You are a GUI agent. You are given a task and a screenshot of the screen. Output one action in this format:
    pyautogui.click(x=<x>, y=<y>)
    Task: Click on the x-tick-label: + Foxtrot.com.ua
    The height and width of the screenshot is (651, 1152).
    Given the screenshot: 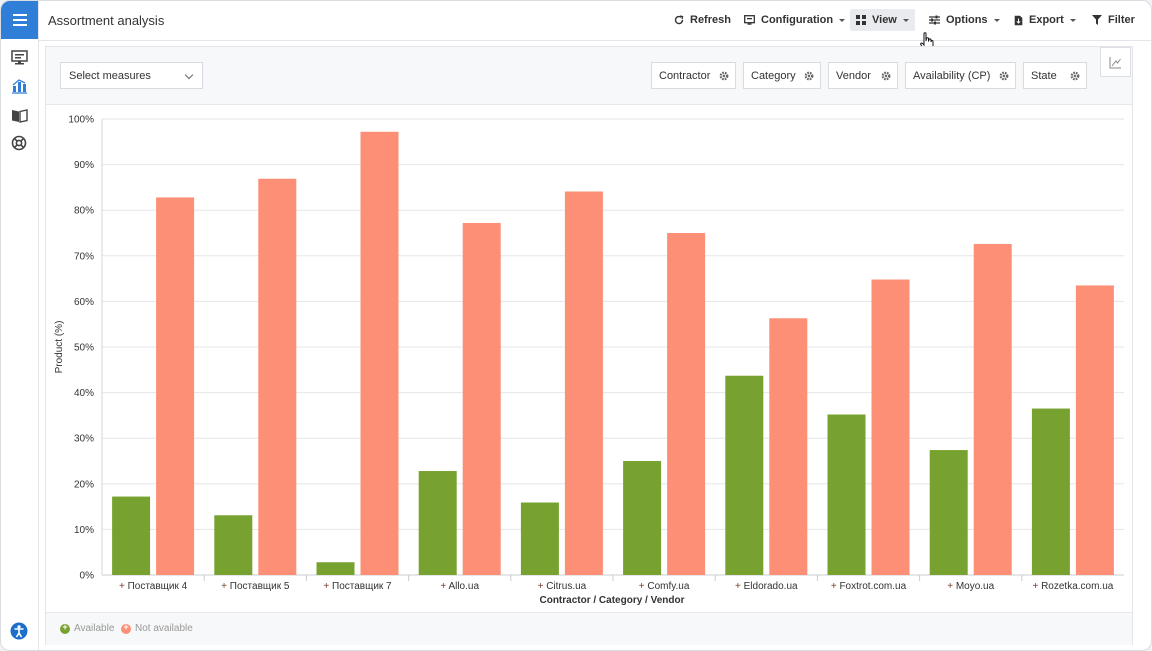 What is the action you would take?
    pyautogui.click(x=869, y=586)
    